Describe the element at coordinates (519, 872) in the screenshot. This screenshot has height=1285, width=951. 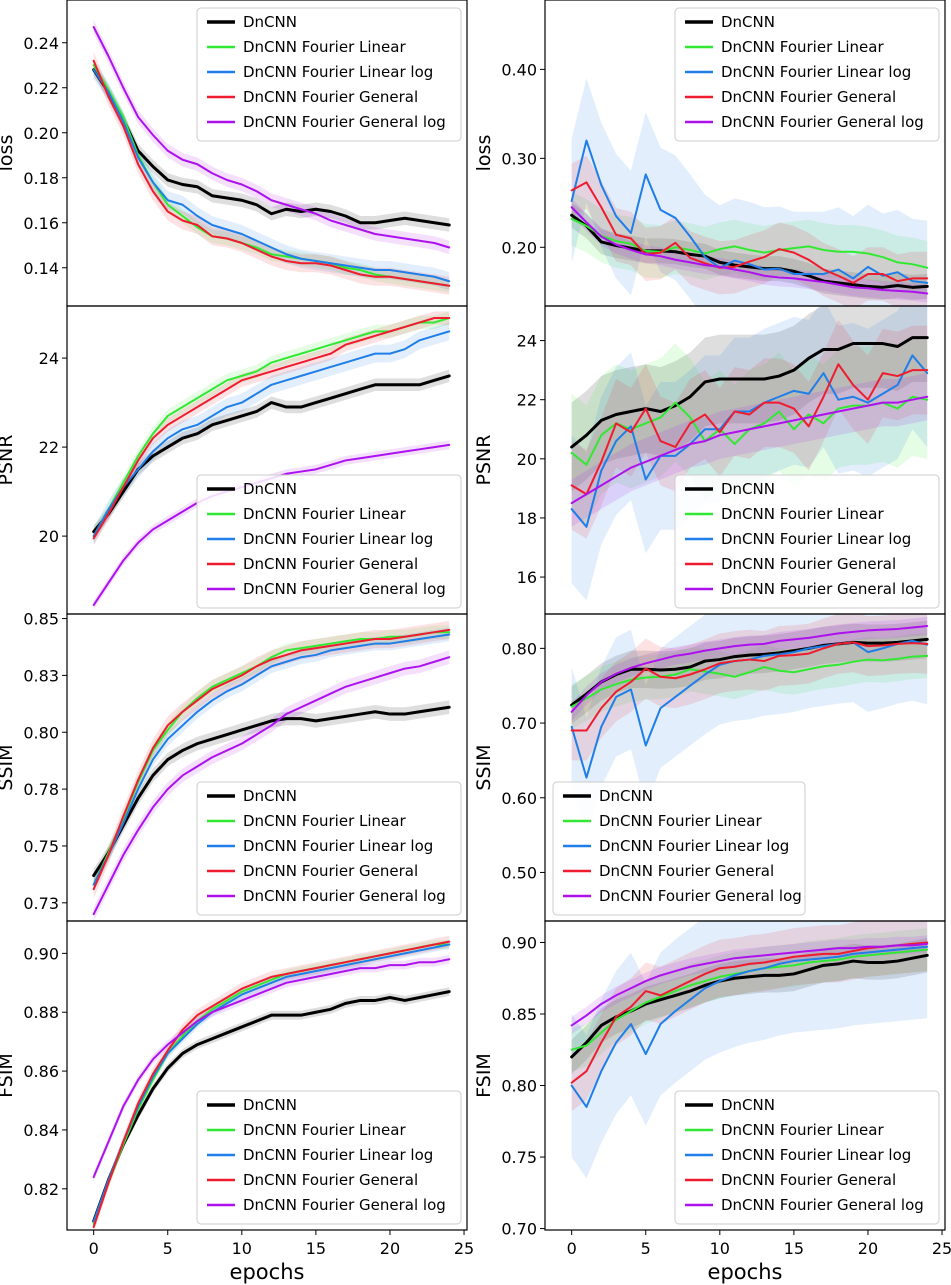
I see `y-tick-label: 0.50` at that location.